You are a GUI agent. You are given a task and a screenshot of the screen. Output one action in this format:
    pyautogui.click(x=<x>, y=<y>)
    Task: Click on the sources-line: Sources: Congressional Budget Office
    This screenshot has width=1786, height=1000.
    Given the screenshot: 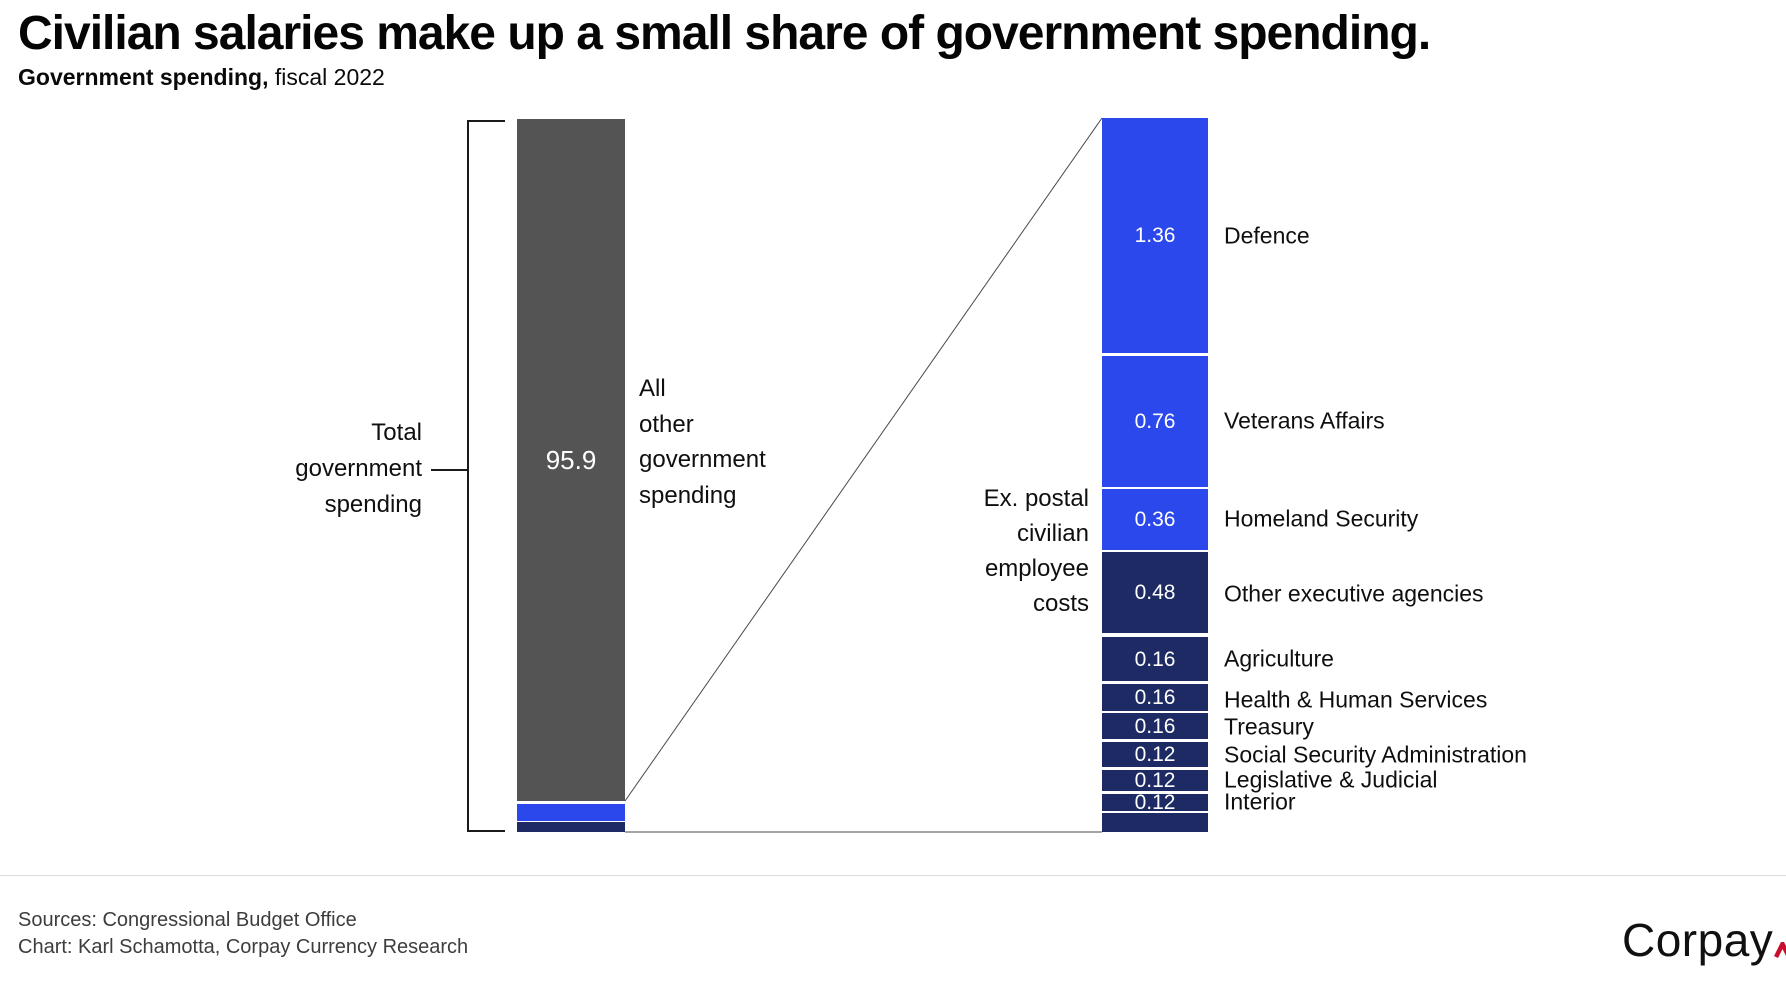 What is the action you would take?
    pyautogui.click(x=187, y=920)
    